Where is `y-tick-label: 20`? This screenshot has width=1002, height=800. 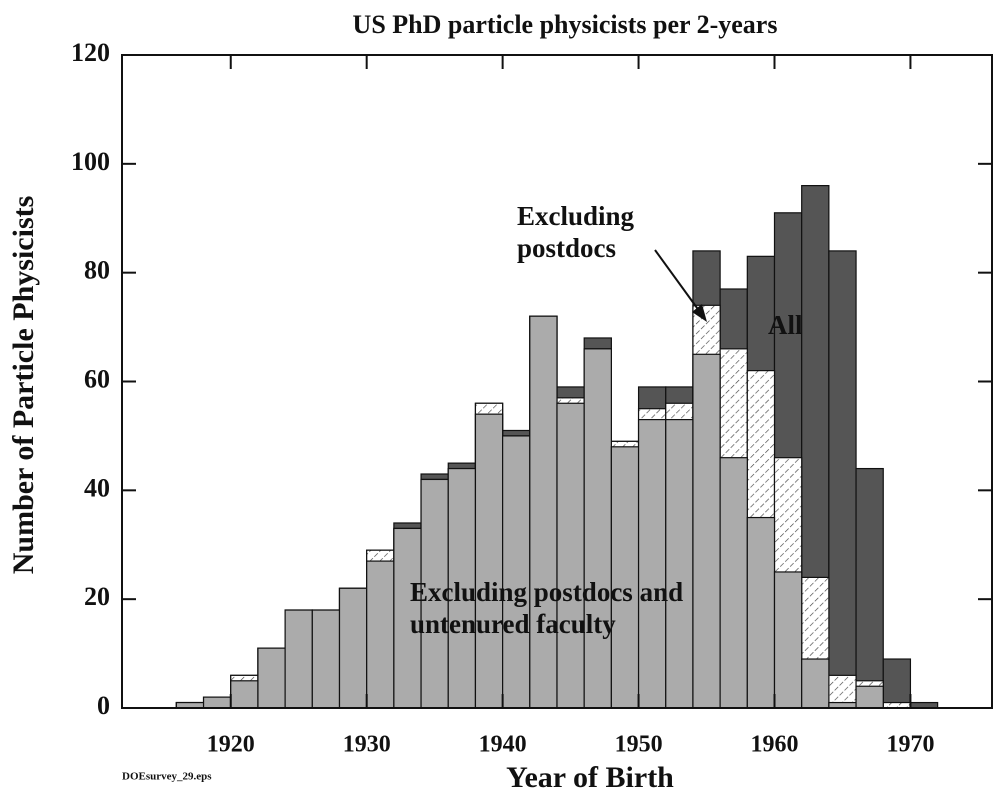 y-tick-label: 20 is located at coordinates (97, 596).